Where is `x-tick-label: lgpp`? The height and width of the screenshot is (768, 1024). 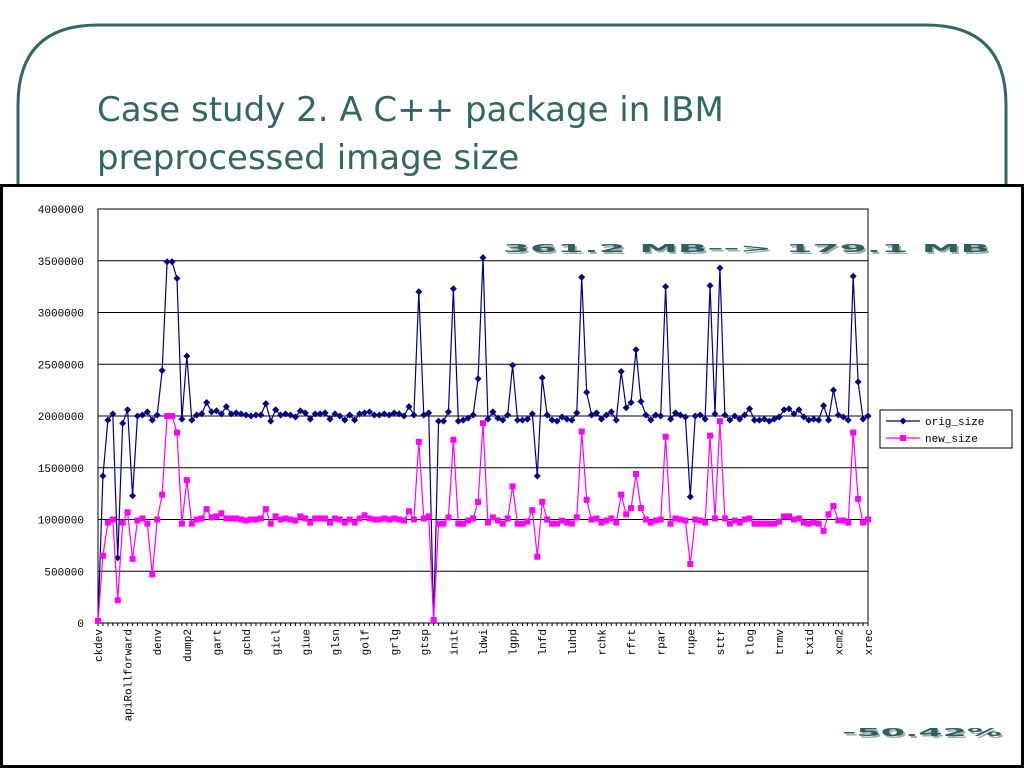
x-tick-label: lgpp is located at coordinates (515, 642).